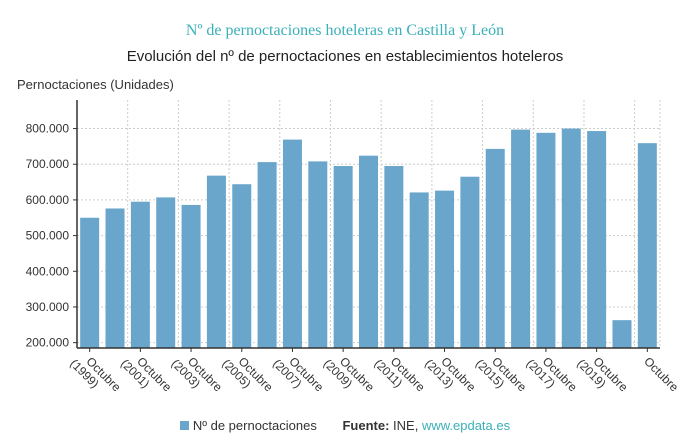 The width and height of the screenshot is (690, 440). Describe the element at coordinates (501, 375) in the screenshot. I see `x-tick-label: Octubre(2015)` at that location.